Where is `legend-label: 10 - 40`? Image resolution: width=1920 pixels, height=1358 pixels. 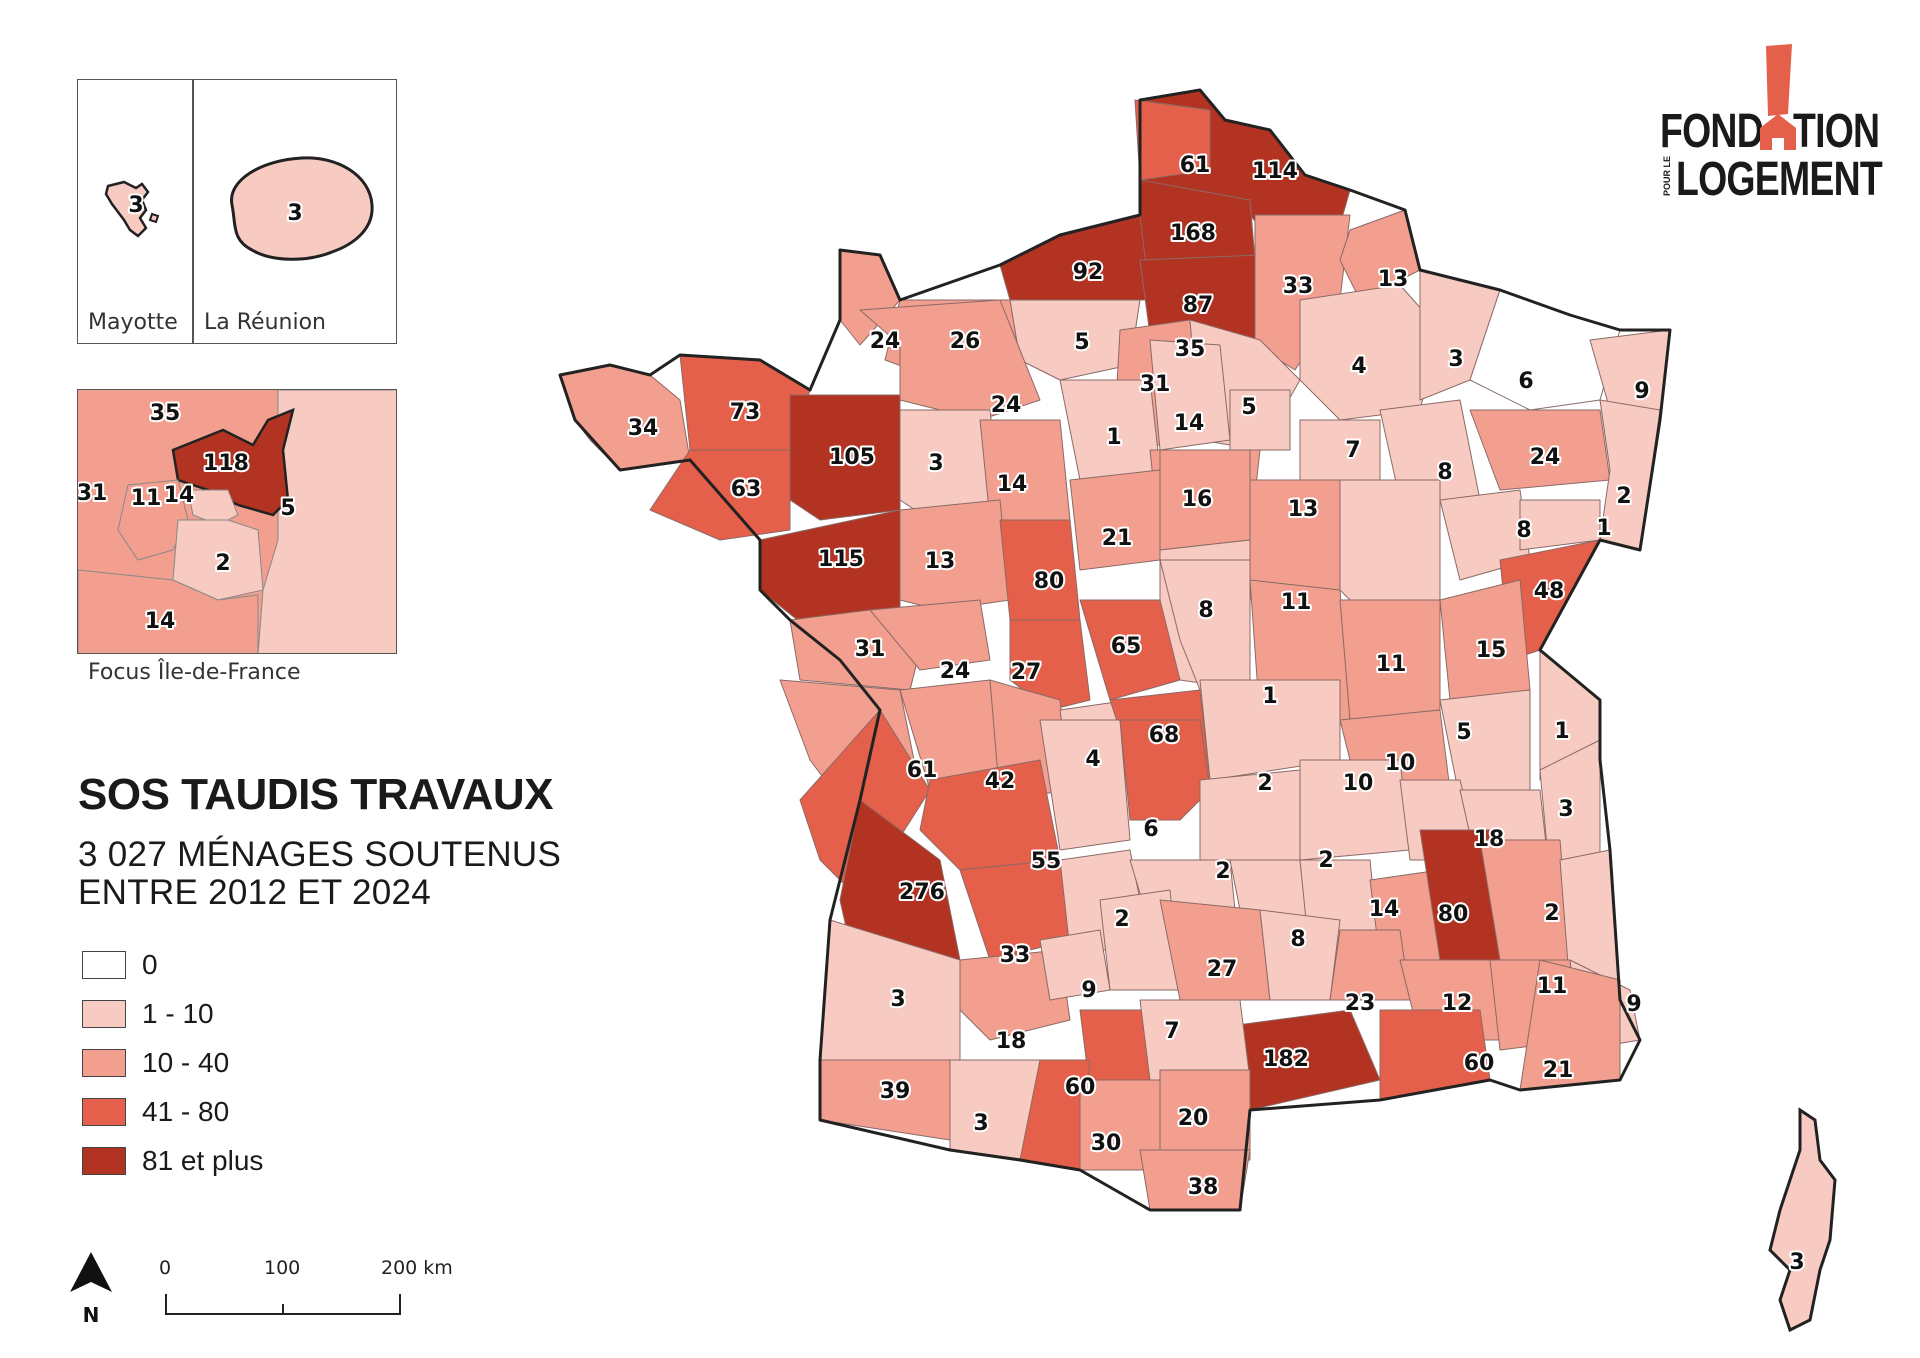 legend-label: 10 - 40 is located at coordinates (186, 1062).